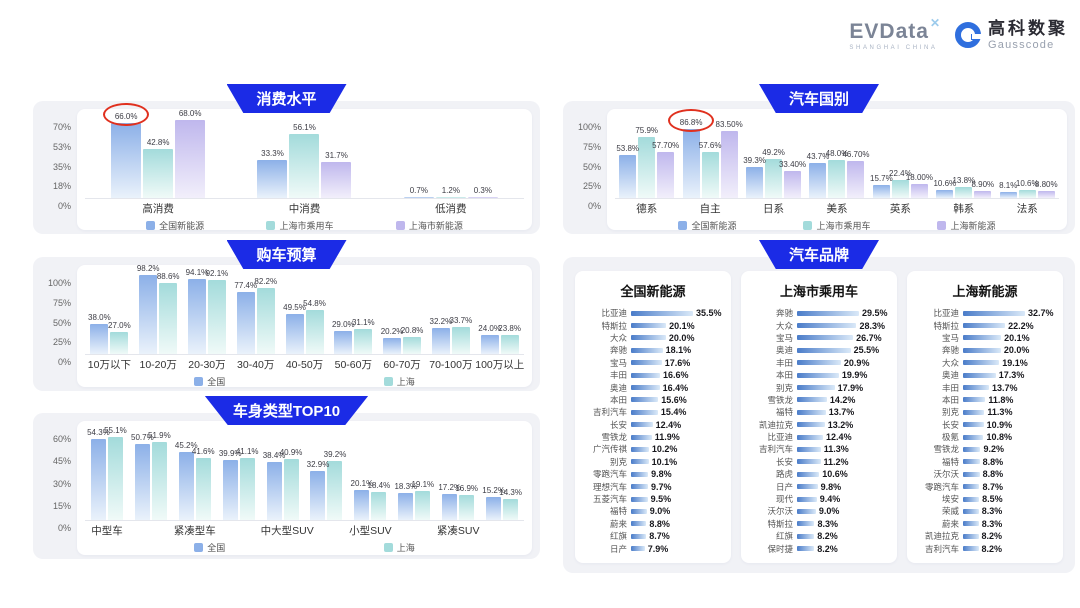 Image resolution: width=1080 pixels, height=608 pixels. What do you see at coordinates (966, 225) in the screenshot?
I see `legend-item: 上海新能源` at bounding box center [966, 225].